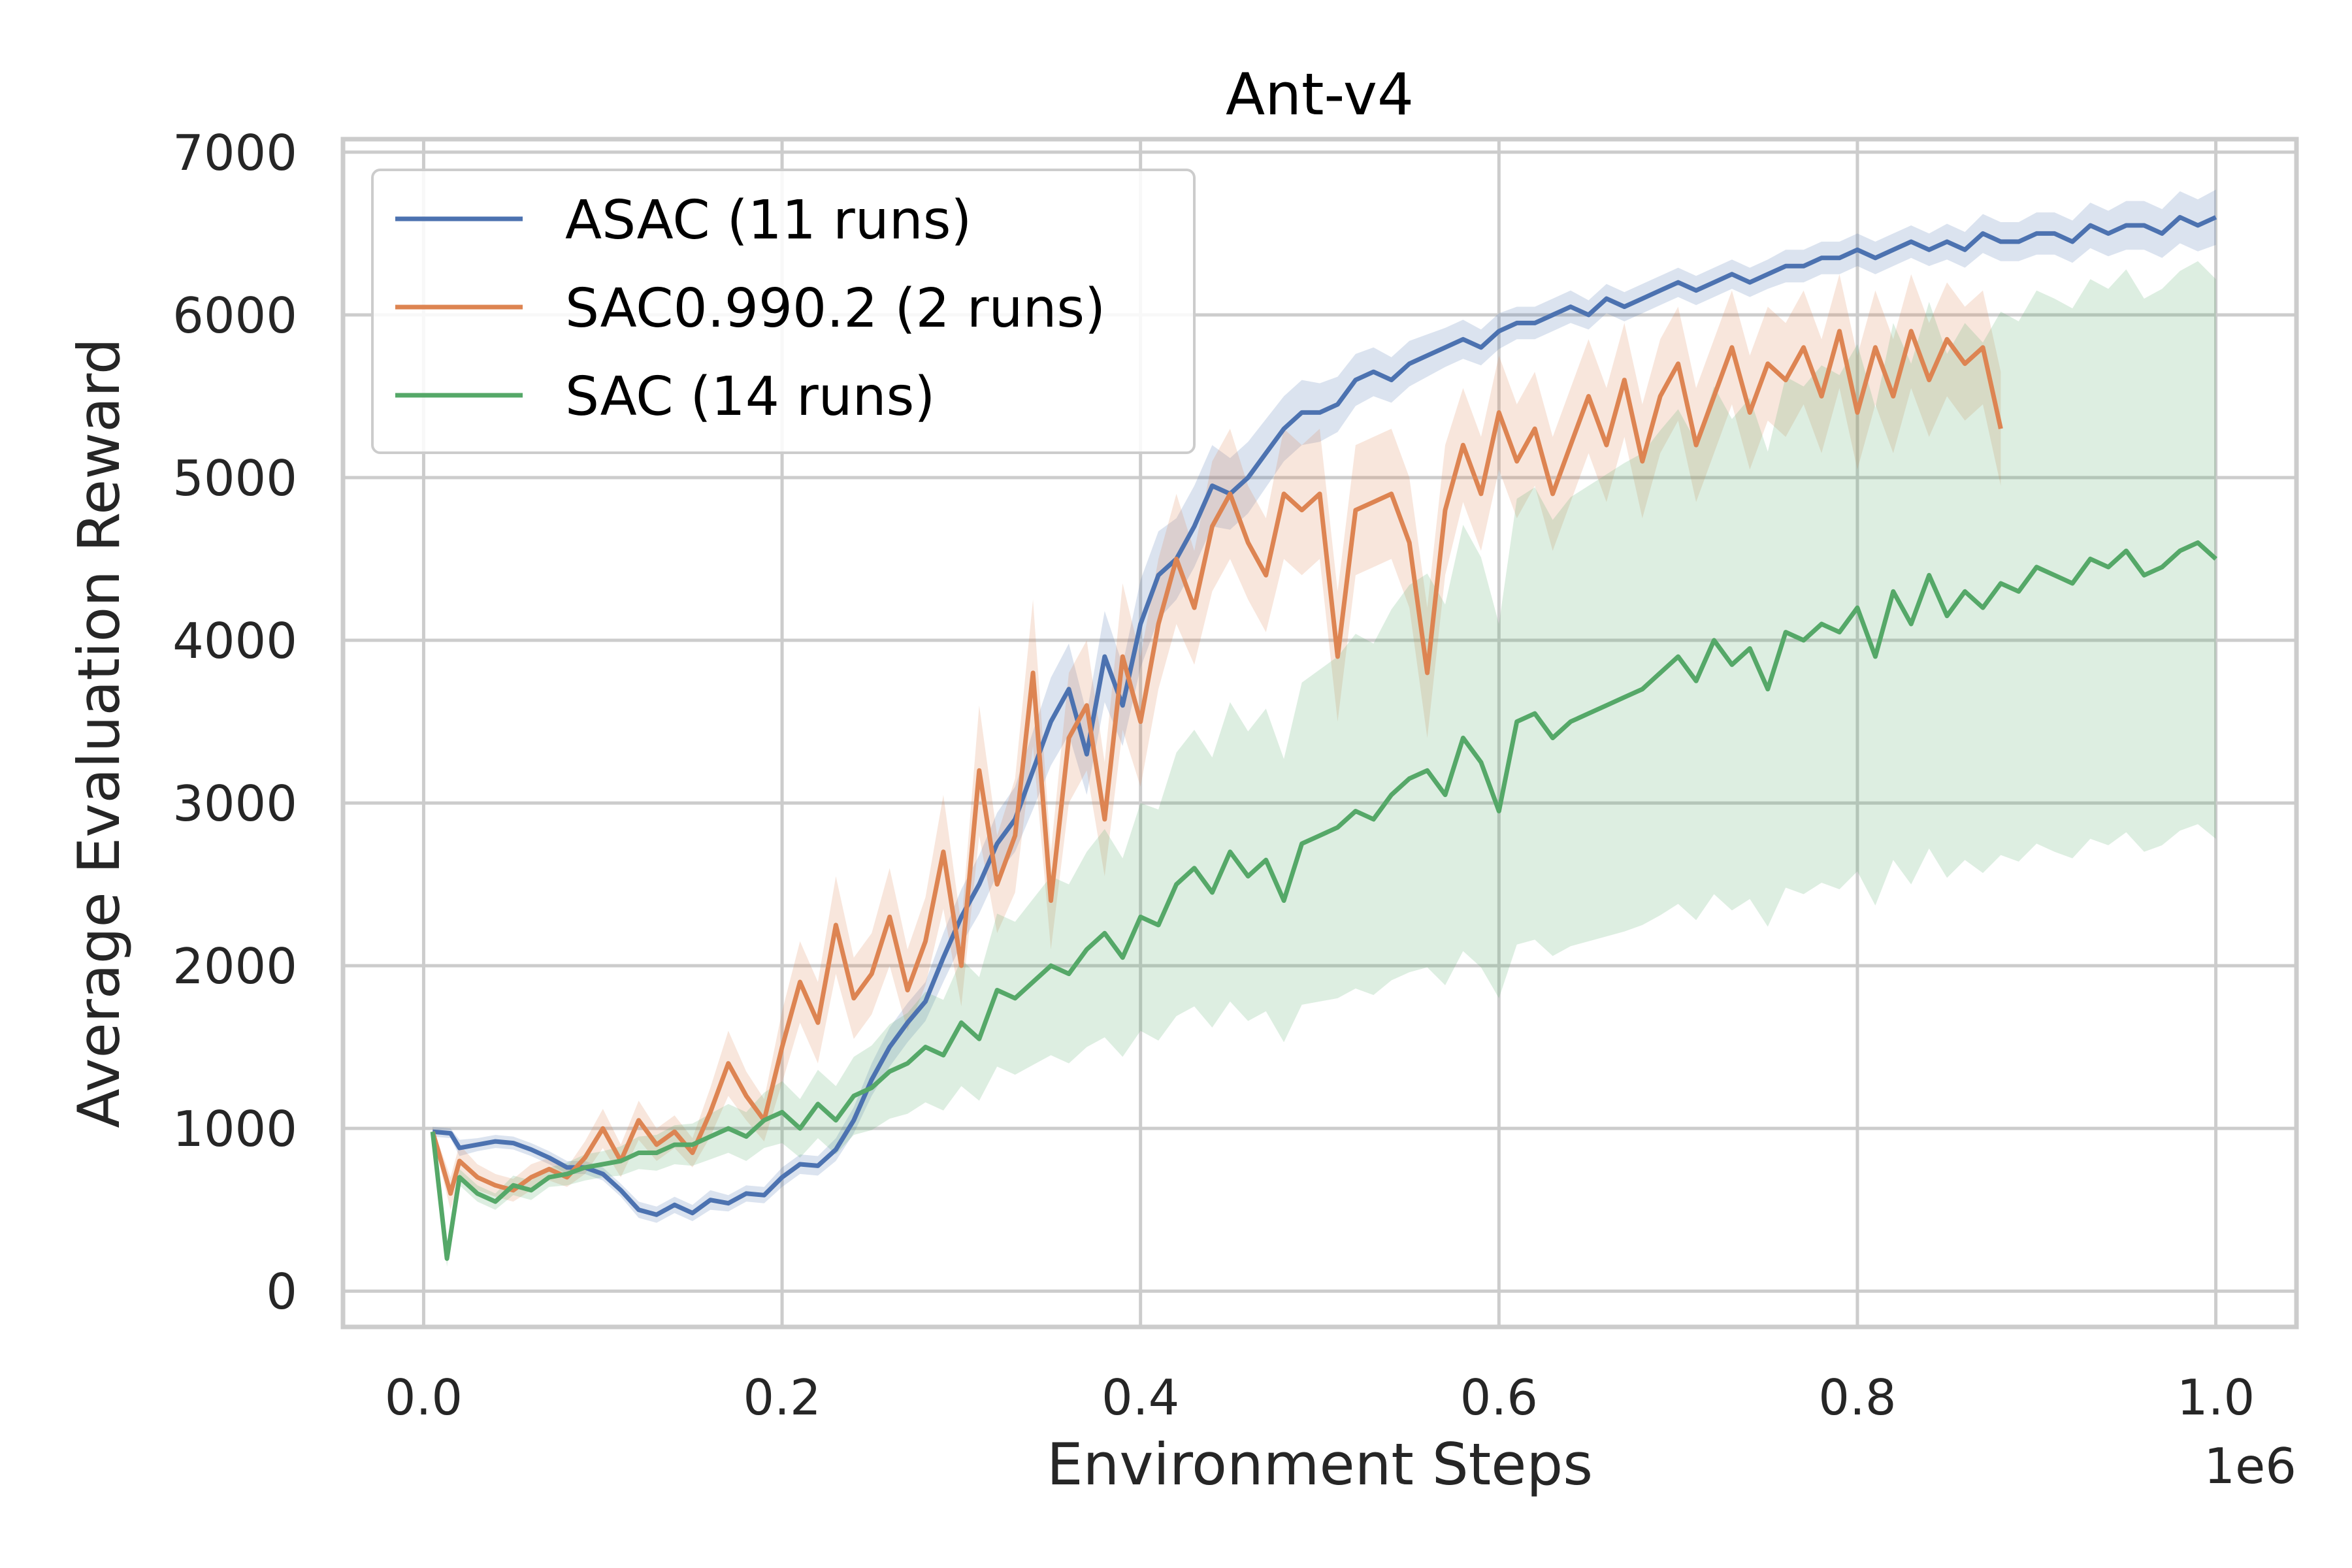 This screenshot has height=1568, width=2352. Describe the element at coordinates (1320, 94) in the screenshot. I see `chart-title: Ant-v4` at that location.